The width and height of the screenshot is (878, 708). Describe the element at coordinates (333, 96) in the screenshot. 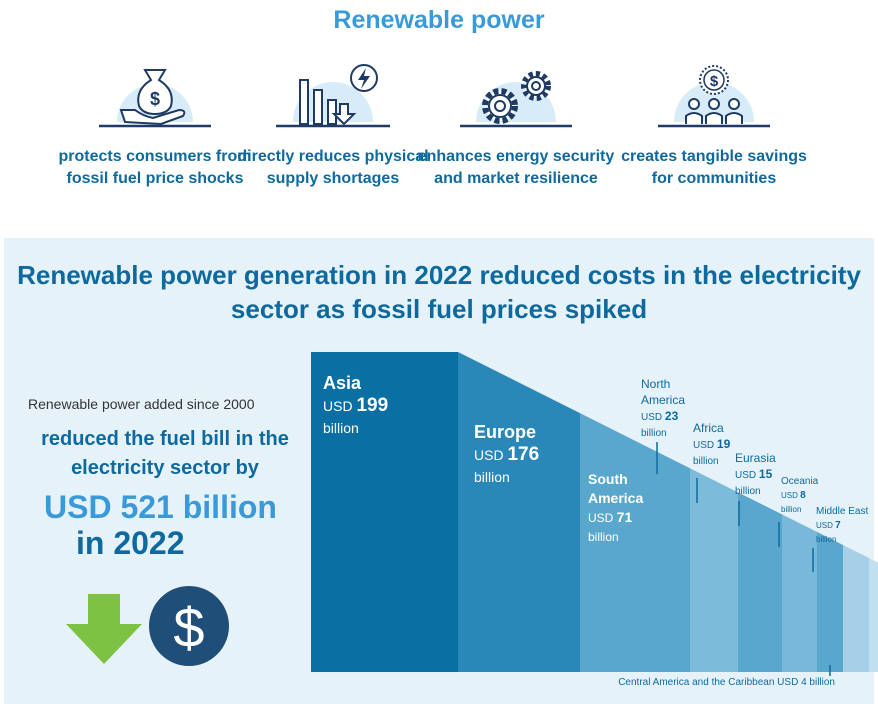

I see `bar-chart-down-lightning-icon` at that location.